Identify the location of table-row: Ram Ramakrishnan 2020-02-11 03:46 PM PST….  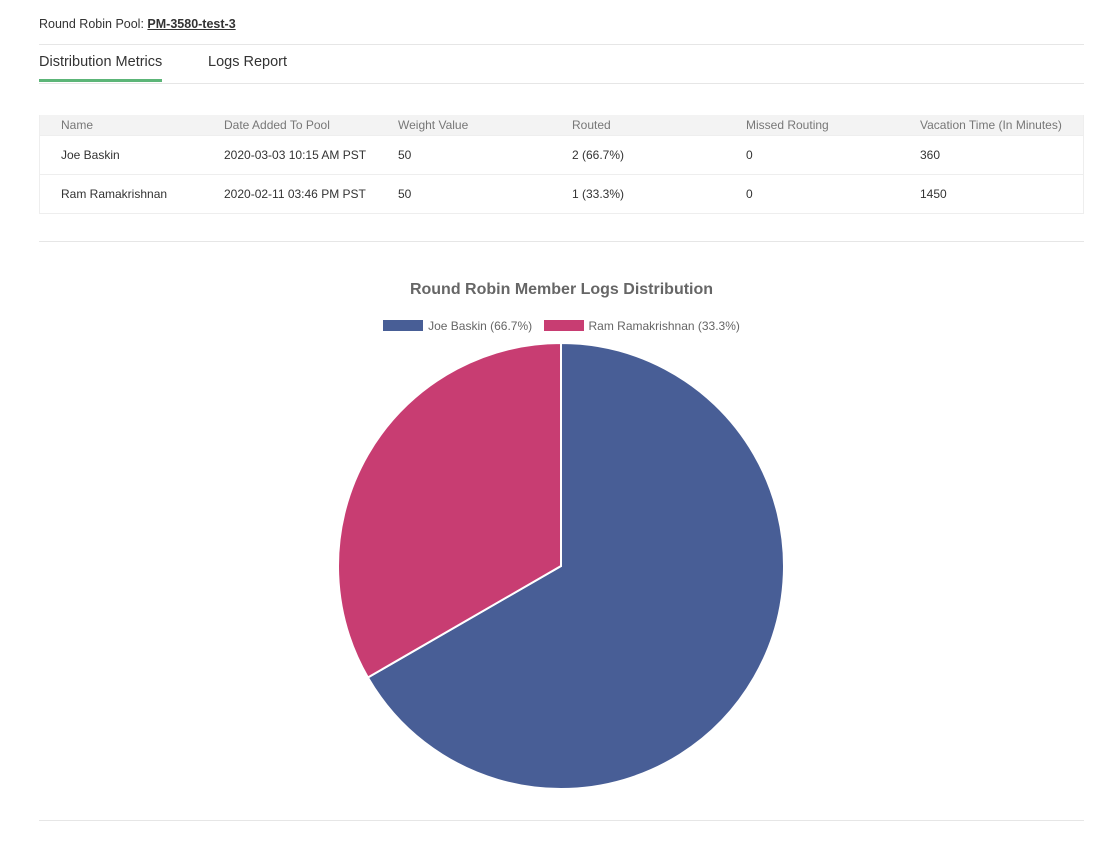
(561, 193).